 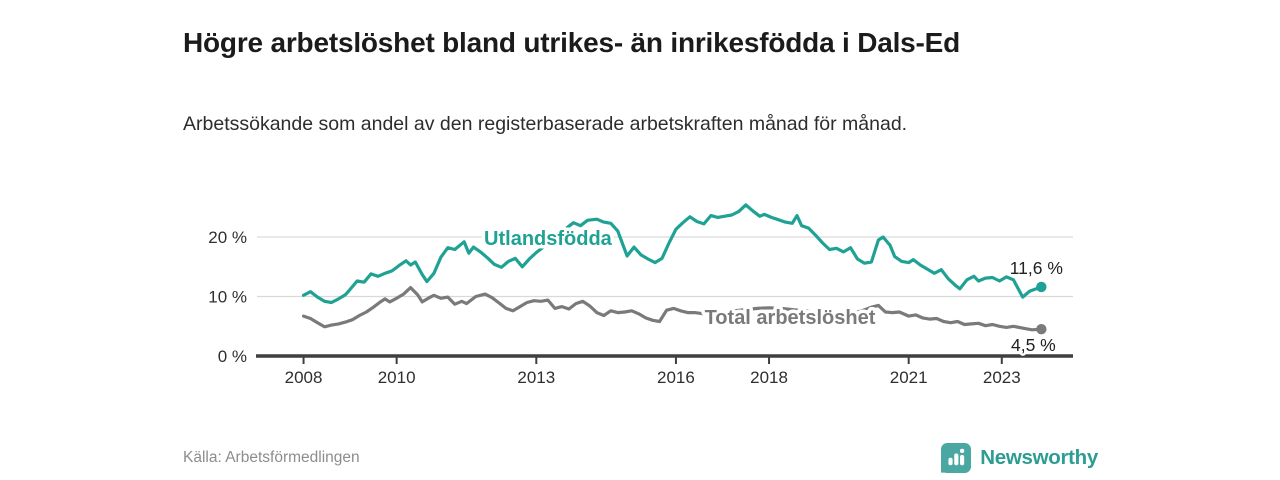 What do you see at coordinates (271, 457) in the screenshot?
I see `source-note: Källa: Arbetsförmedlingen` at bounding box center [271, 457].